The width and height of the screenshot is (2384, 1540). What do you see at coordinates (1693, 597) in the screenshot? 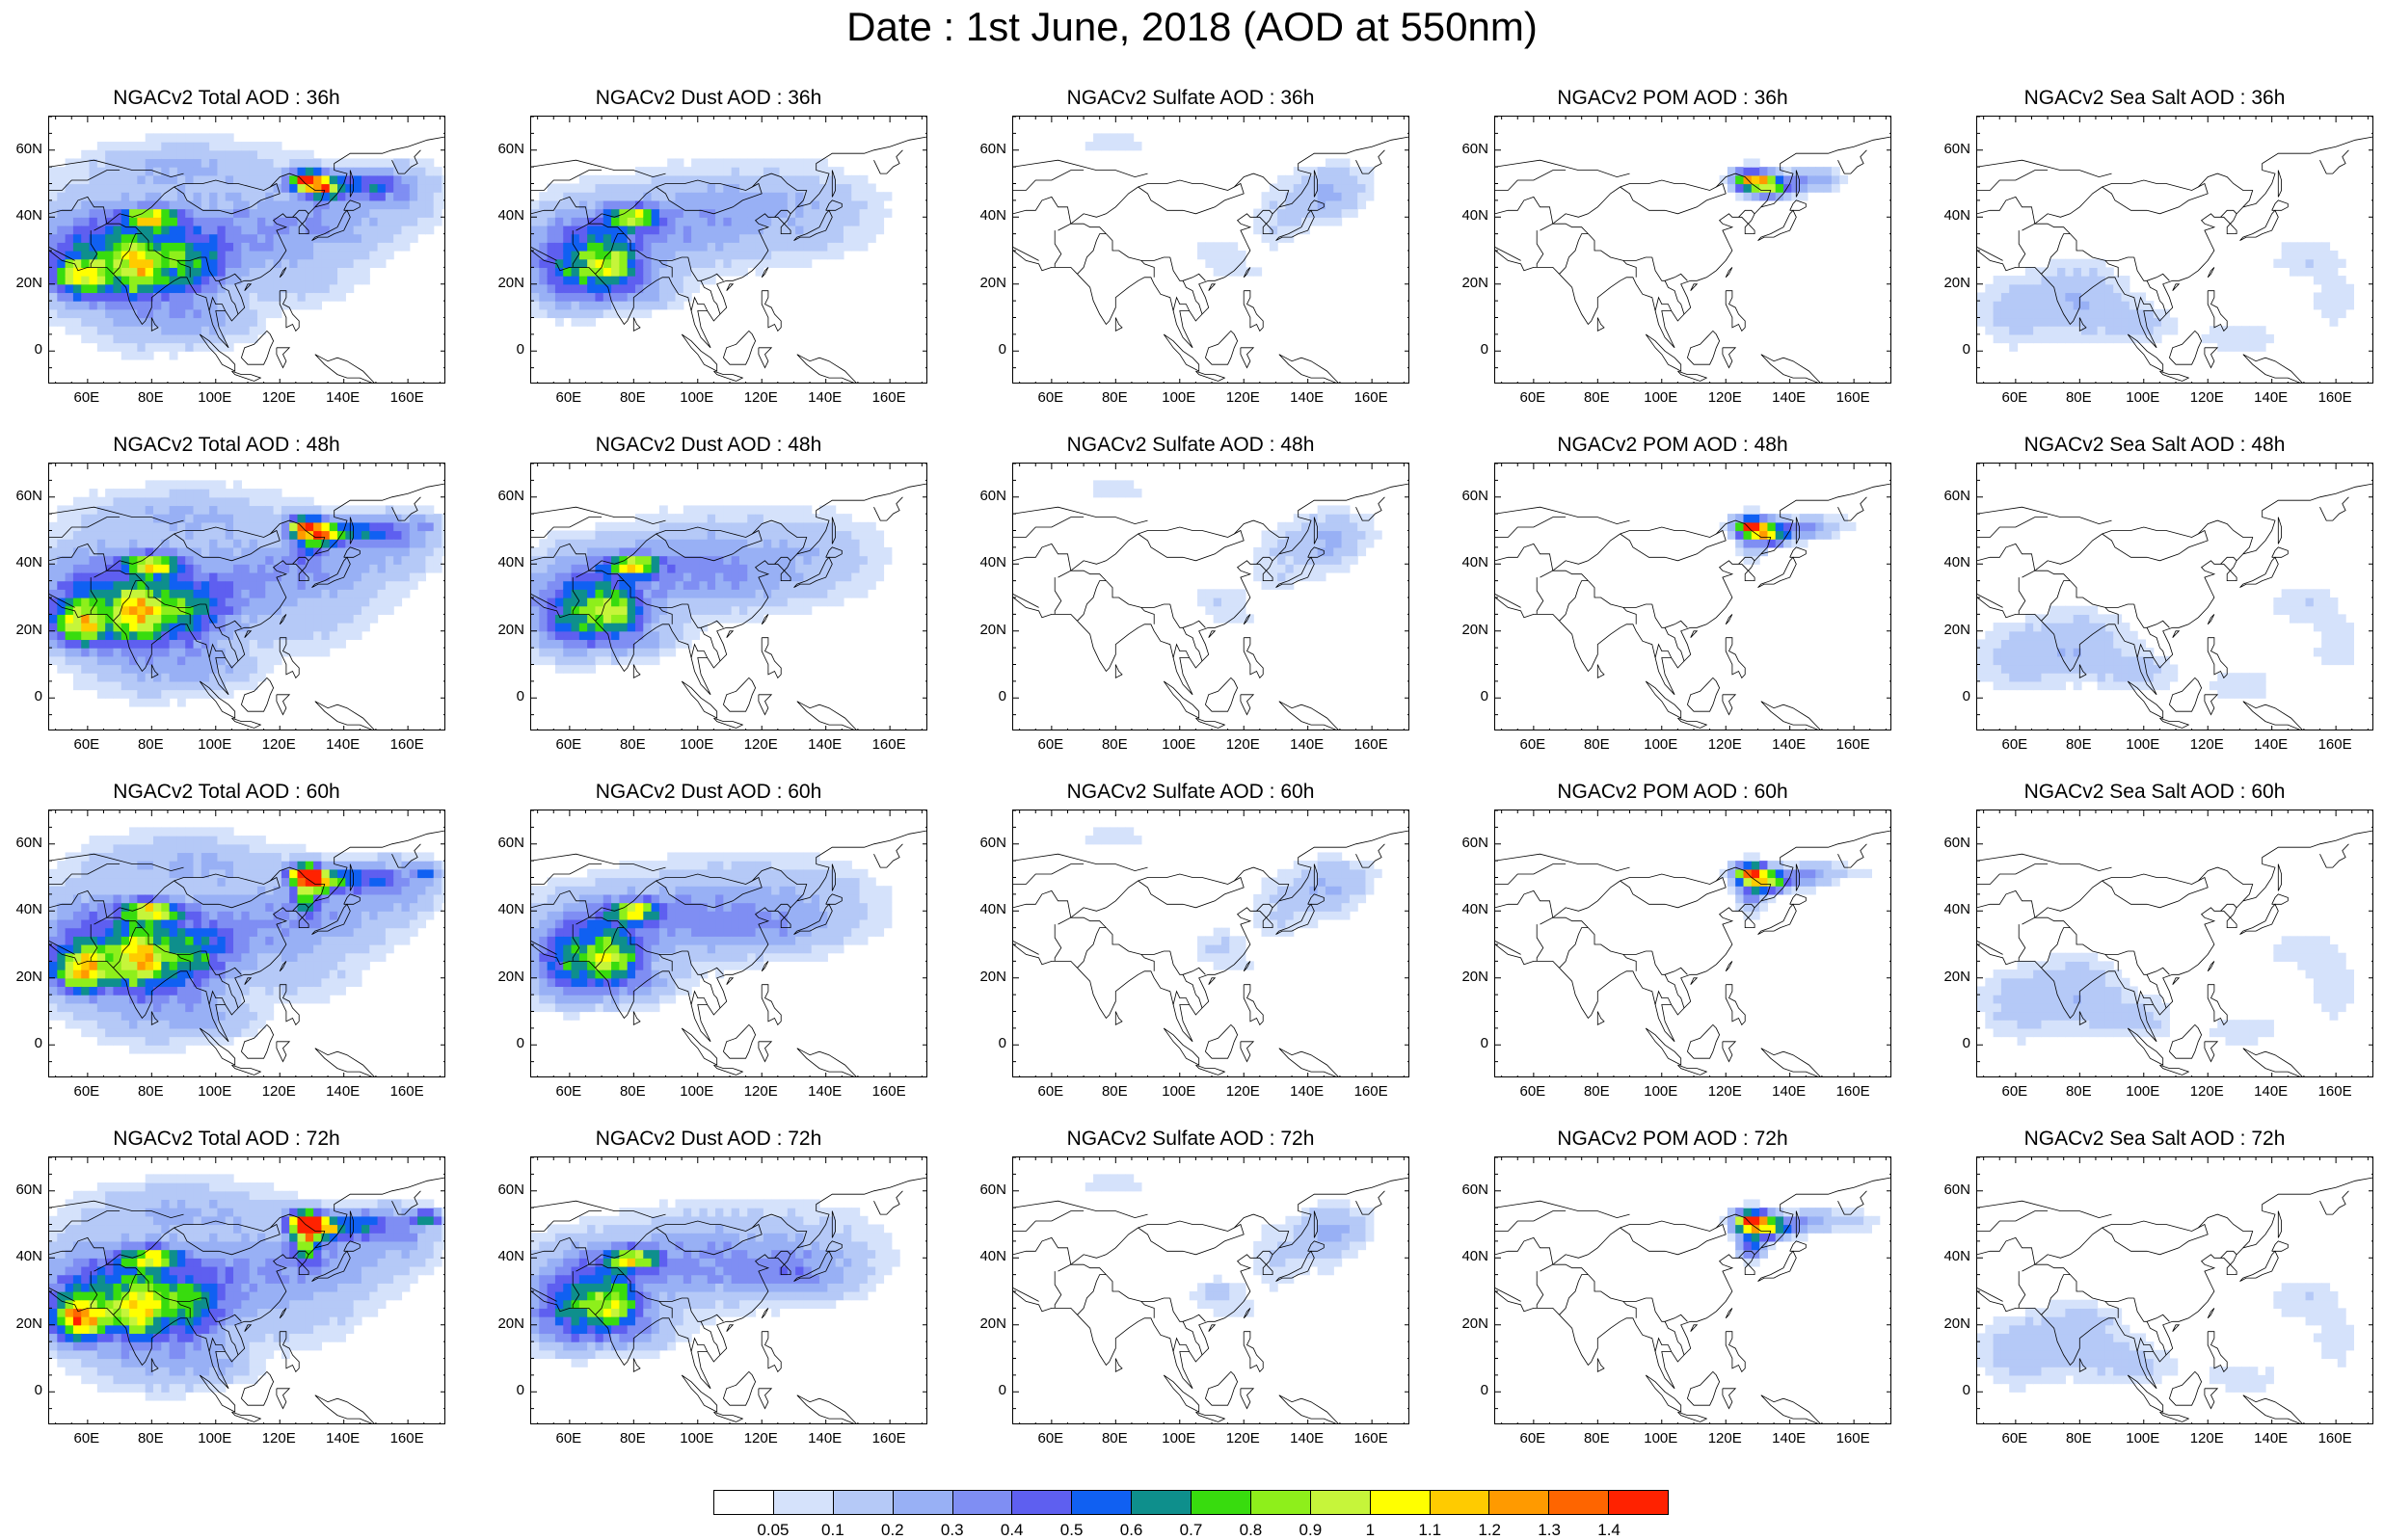
I see `tick-marks` at bounding box center [1693, 597].